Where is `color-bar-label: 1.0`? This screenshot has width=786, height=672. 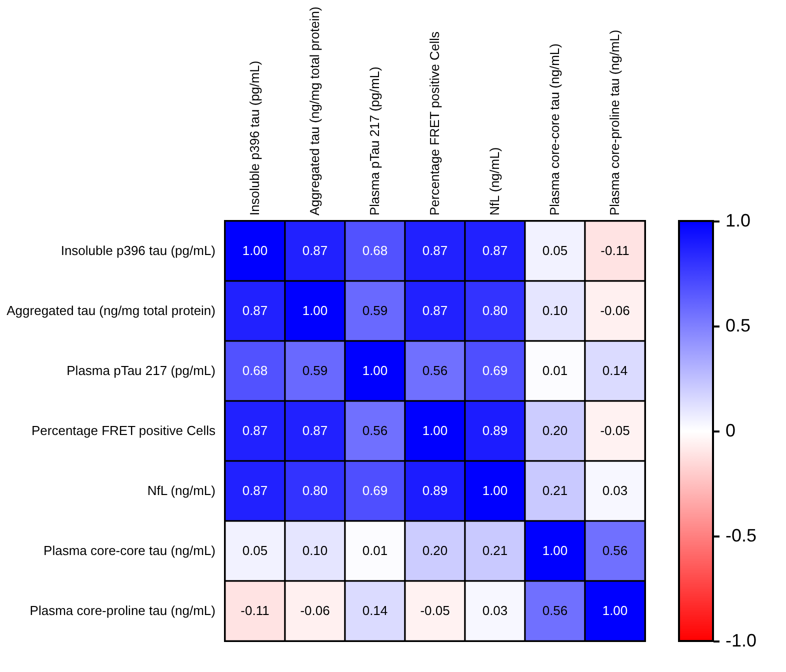
color-bar-label: 1.0 is located at coordinates (738, 220).